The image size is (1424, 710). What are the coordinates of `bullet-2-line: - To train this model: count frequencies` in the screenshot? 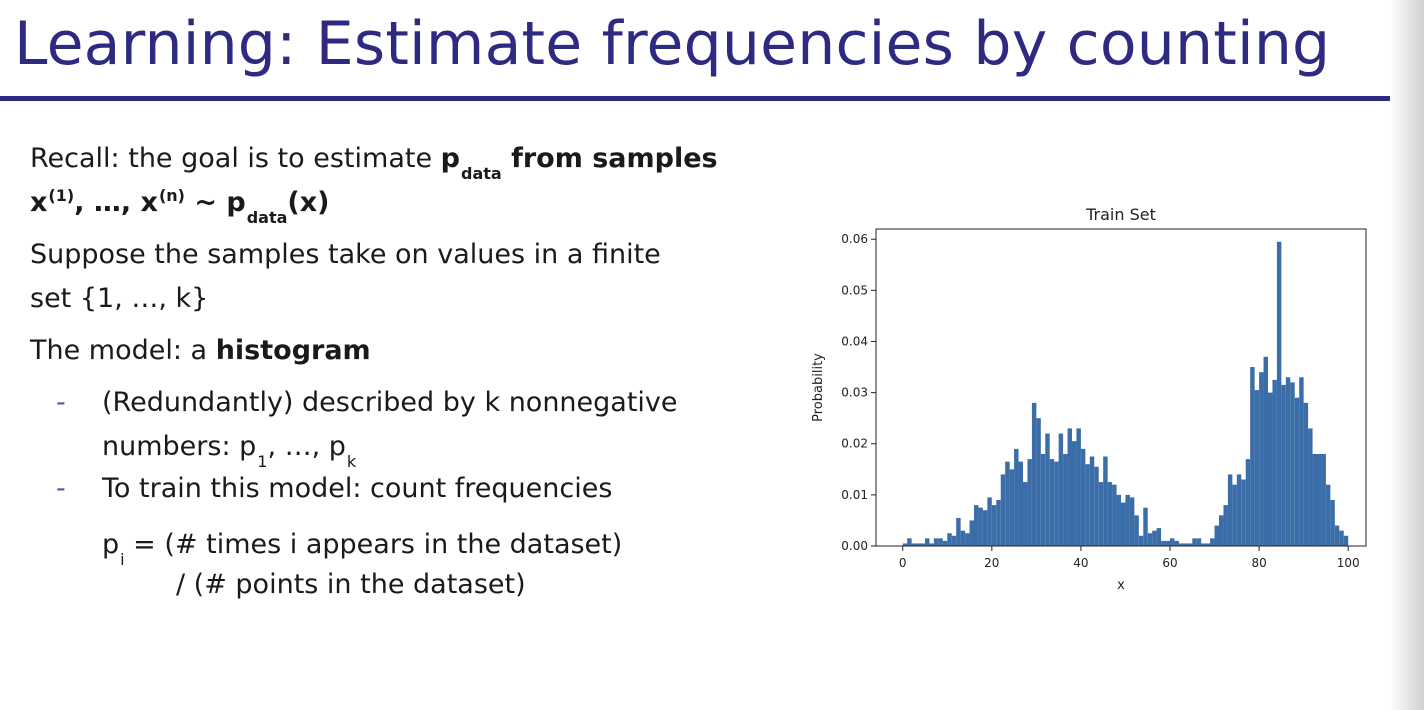 It's located at (334, 489).